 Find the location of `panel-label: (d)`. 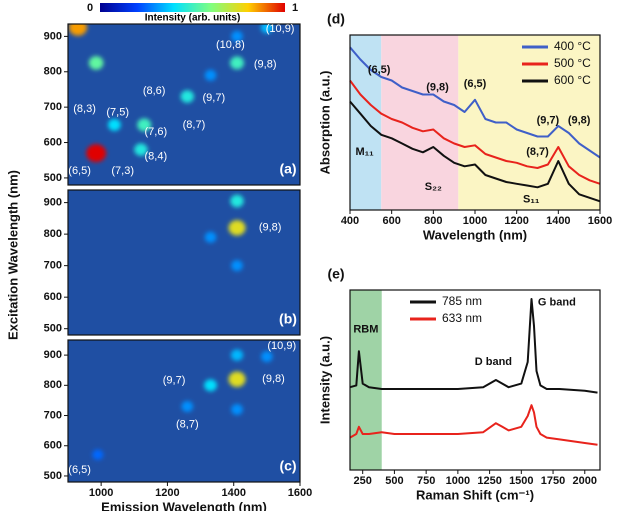

panel-label: (d) is located at coordinates (336, 19).